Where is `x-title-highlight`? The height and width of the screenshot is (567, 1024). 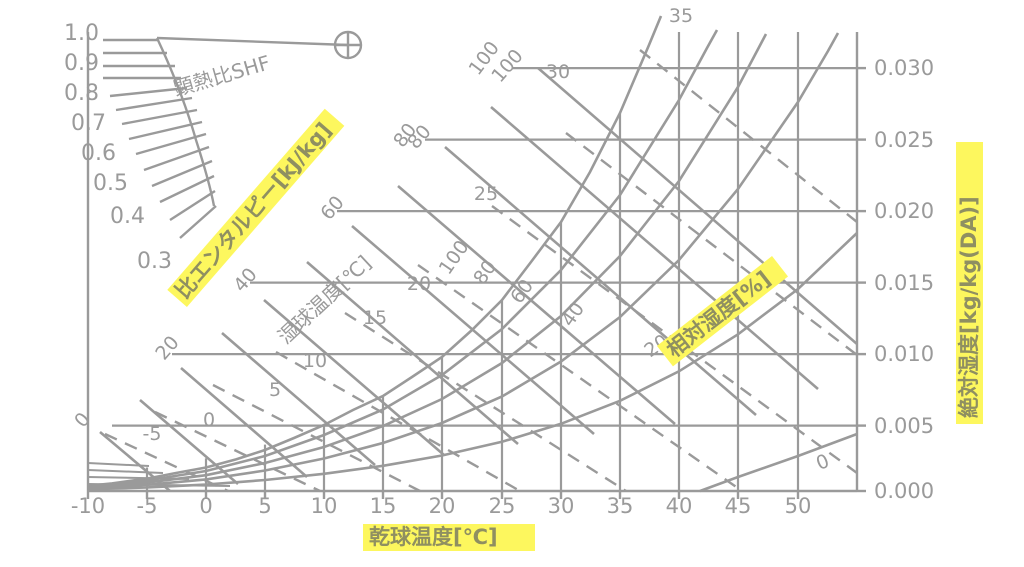 x-title-highlight is located at coordinates (449, 537).